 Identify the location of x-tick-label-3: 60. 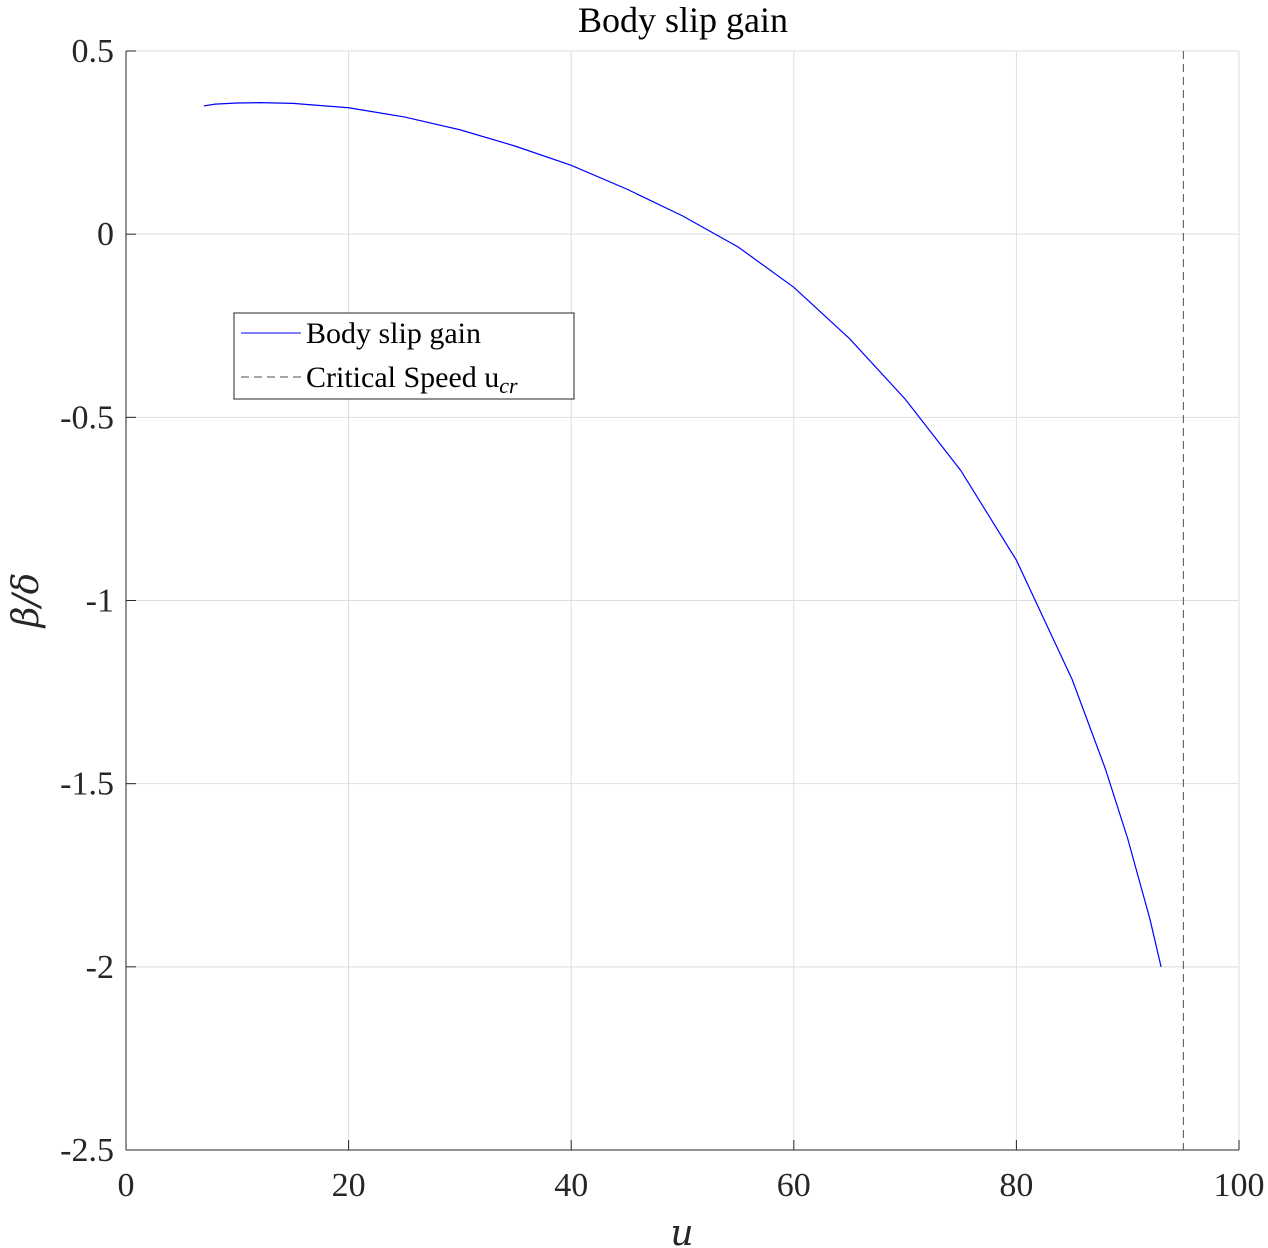
(794, 1185).